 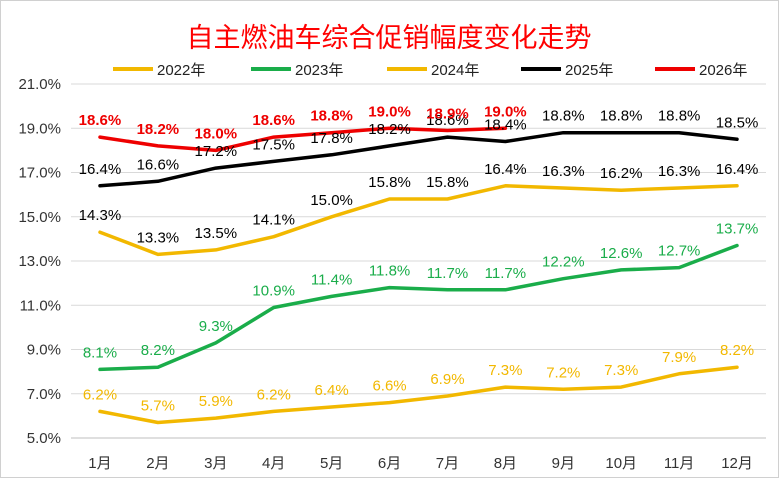 What do you see at coordinates (39, 84) in the screenshot?
I see `y-tick-label: 21.0%` at bounding box center [39, 84].